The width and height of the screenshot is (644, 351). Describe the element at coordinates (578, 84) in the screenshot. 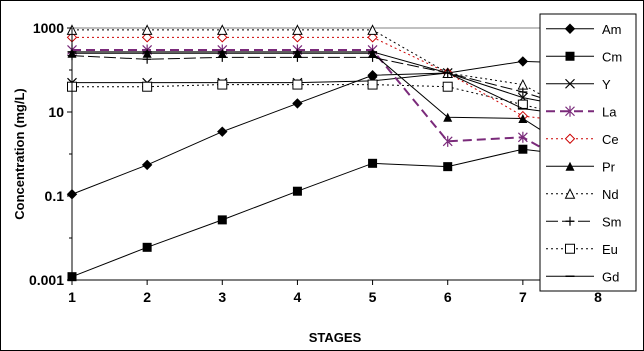

I see `legend-item-y: Y` at that location.